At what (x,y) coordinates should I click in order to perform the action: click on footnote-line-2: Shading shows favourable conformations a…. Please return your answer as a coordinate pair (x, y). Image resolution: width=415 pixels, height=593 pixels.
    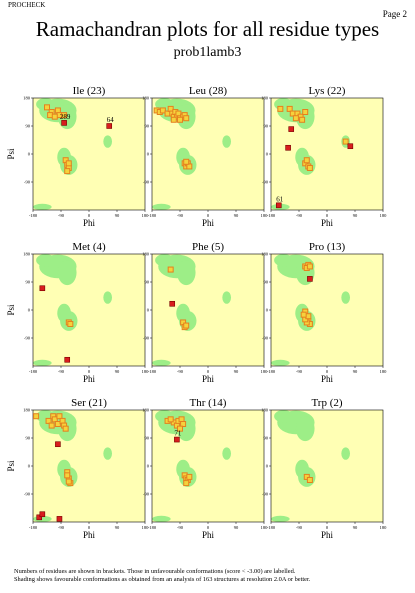
    Looking at the image, I should click on (162, 579).